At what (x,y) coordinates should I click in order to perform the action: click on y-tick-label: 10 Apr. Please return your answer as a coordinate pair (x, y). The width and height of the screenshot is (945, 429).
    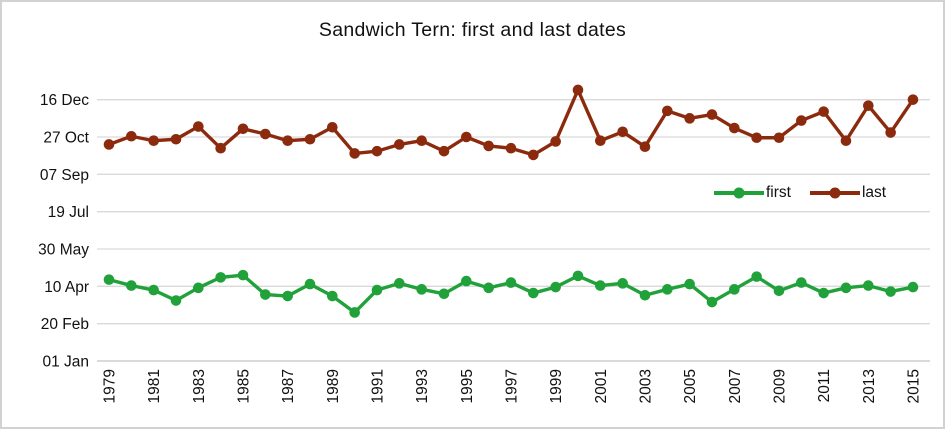
    Looking at the image, I should click on (66, 287).